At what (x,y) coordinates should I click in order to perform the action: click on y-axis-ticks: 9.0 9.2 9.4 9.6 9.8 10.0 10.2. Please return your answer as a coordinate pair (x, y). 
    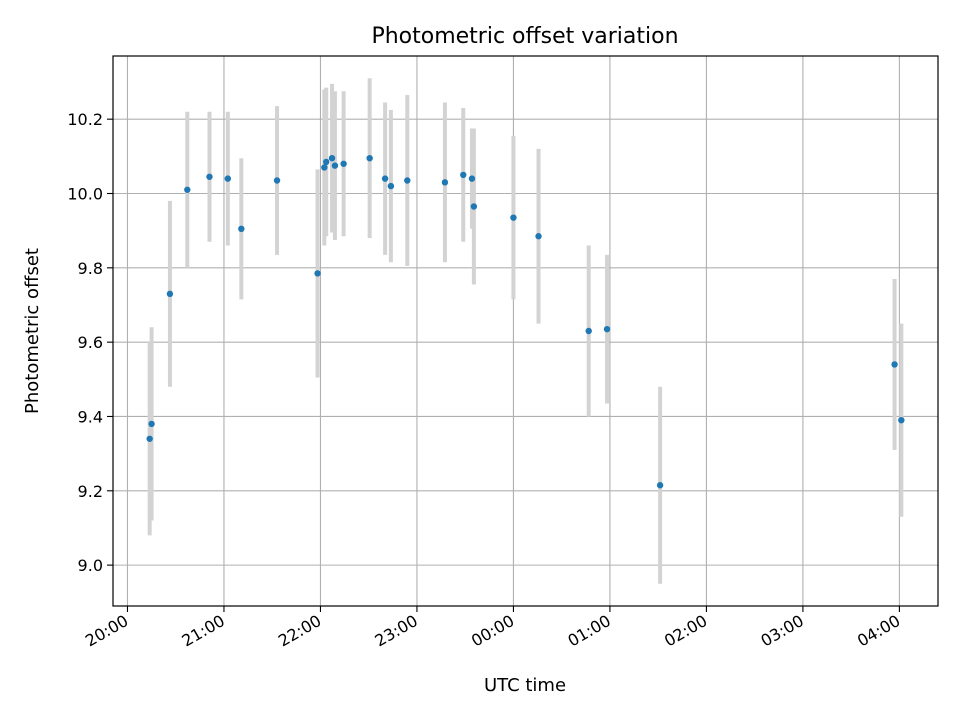
    Looking at the image, I should click on (90, 342).